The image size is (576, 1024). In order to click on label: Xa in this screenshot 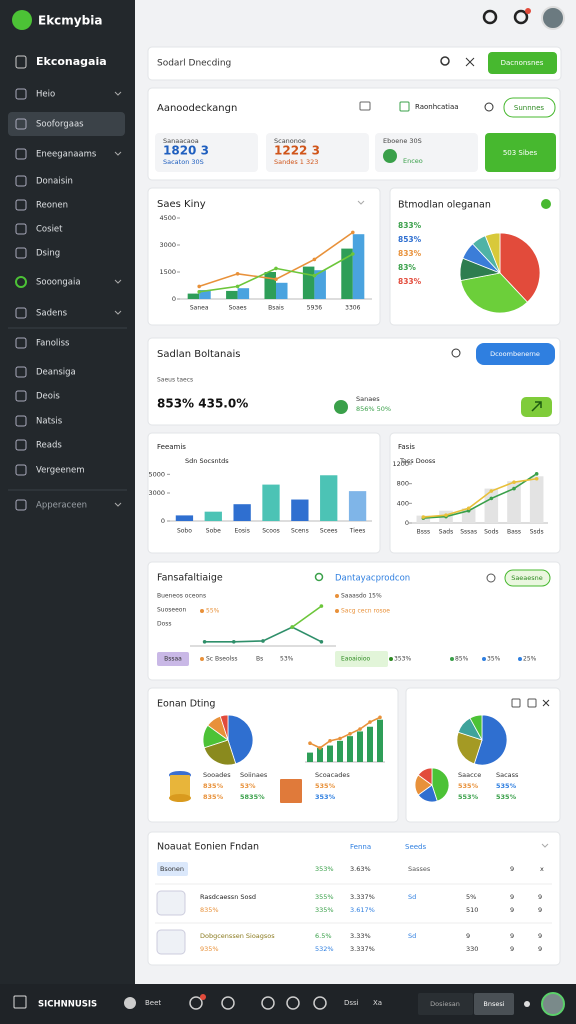, I will do `click(377, 1003)`.